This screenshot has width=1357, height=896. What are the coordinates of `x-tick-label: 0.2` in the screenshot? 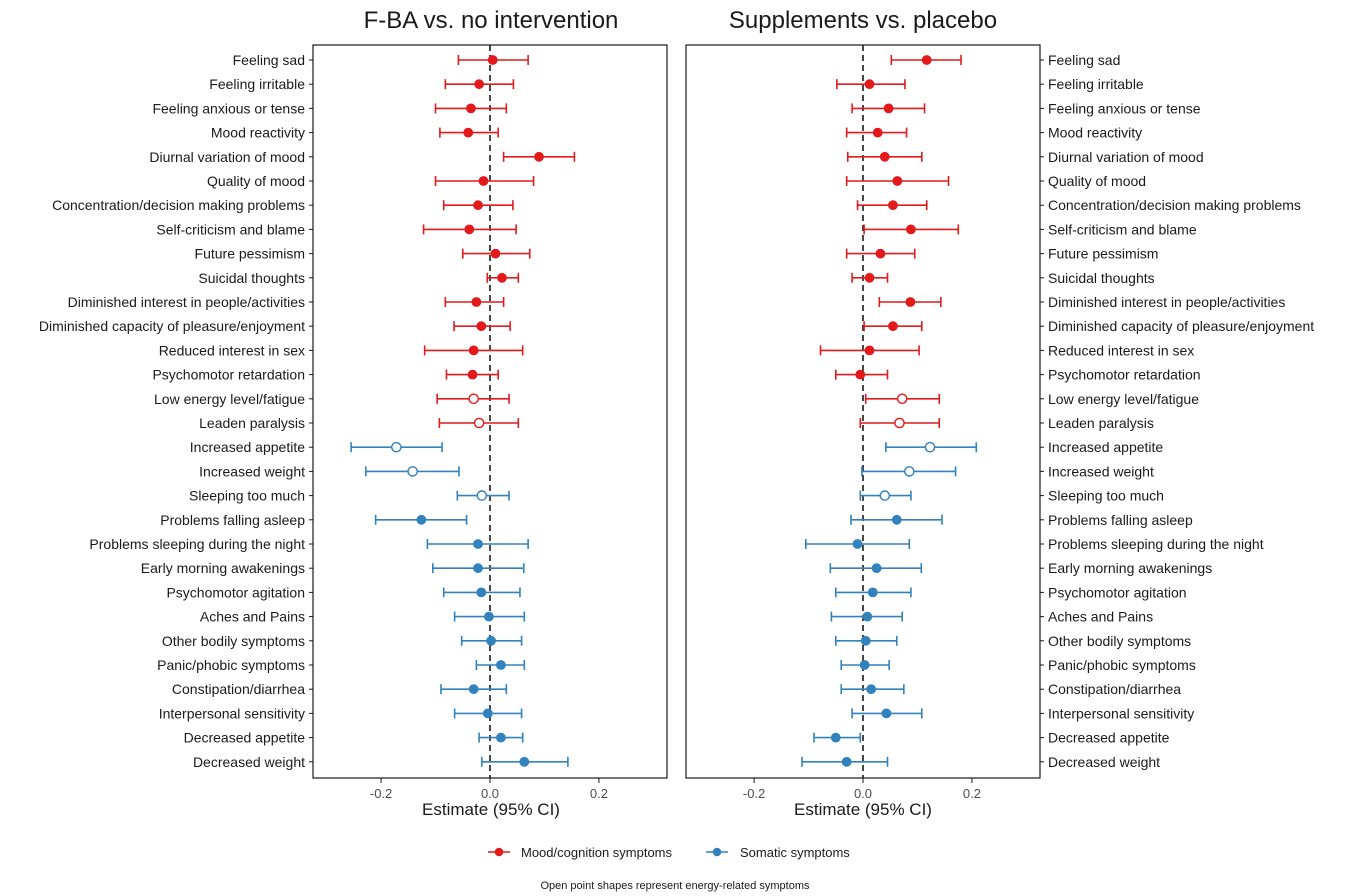 It's located at (599, 793).